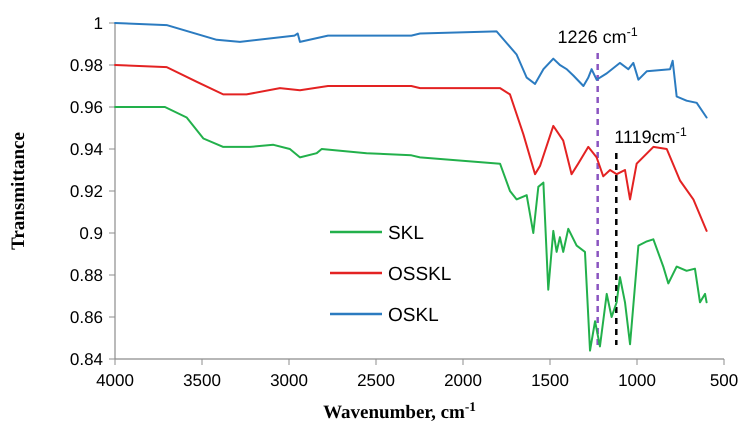 The width and height of the screenshot is (749, 432). Describe the element at coordinates (18, 191) in the screenshot. I see `y-axis-title: Transmittance` at that location.